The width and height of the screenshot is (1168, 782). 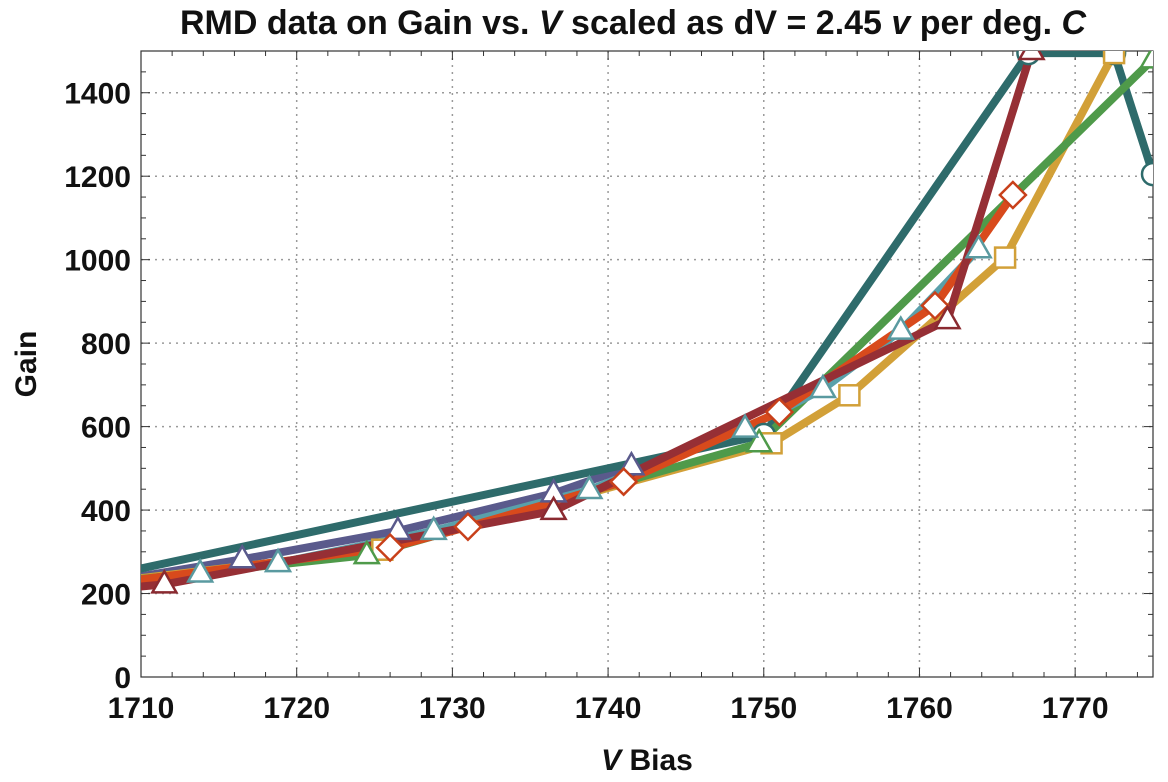 I want to click on x-tick-label-1: 1720, so click(x=296, y=708).